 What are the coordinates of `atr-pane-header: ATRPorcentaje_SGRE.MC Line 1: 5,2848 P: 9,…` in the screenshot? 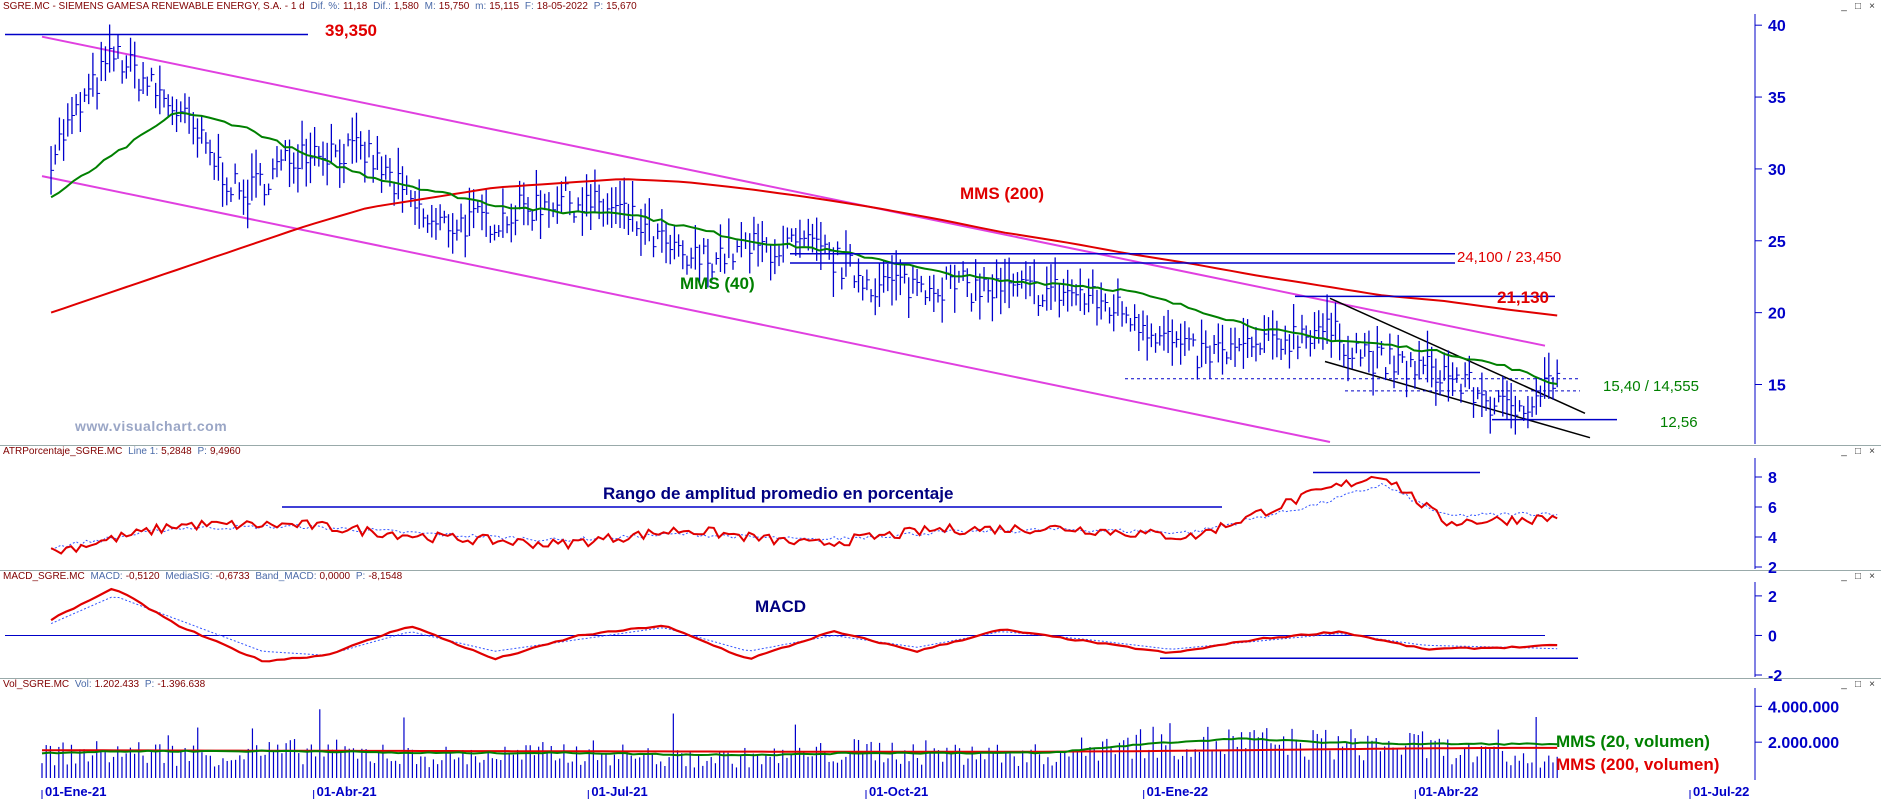 It's located at (122, 452).